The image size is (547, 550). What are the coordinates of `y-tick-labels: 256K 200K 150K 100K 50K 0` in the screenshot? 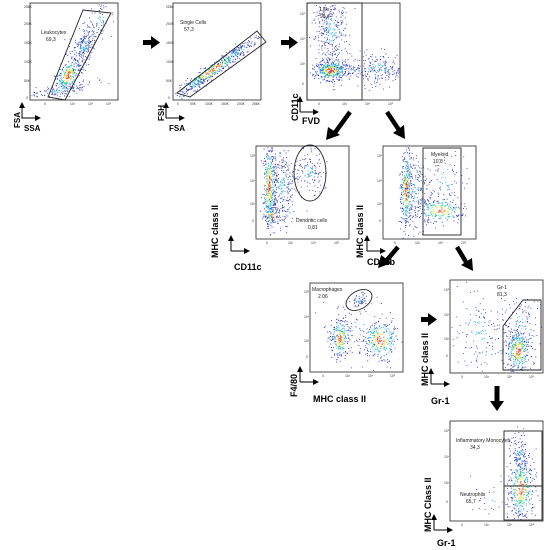 It's located at (28, 52).